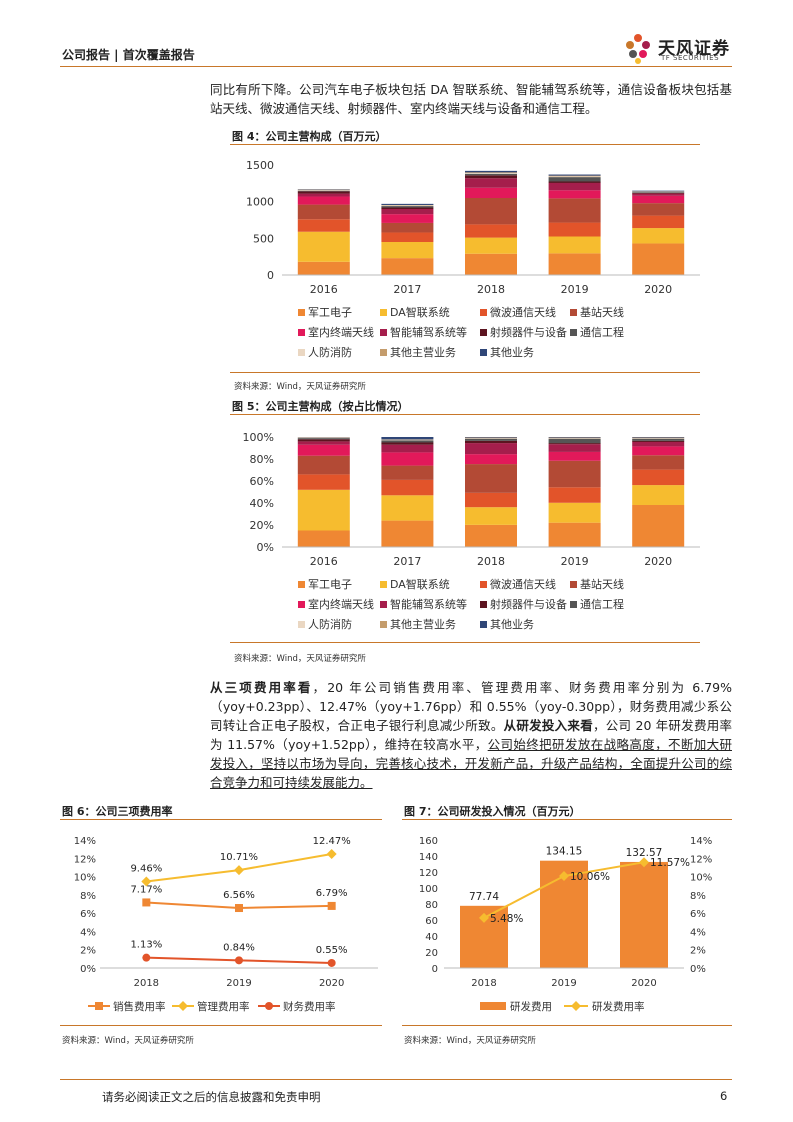 Image resolution: width=793 pixels, height=1122 pixels. Describe the element at coordinates (146, 945) in the screenshot. I see `data-label: 1.13%` at that location.